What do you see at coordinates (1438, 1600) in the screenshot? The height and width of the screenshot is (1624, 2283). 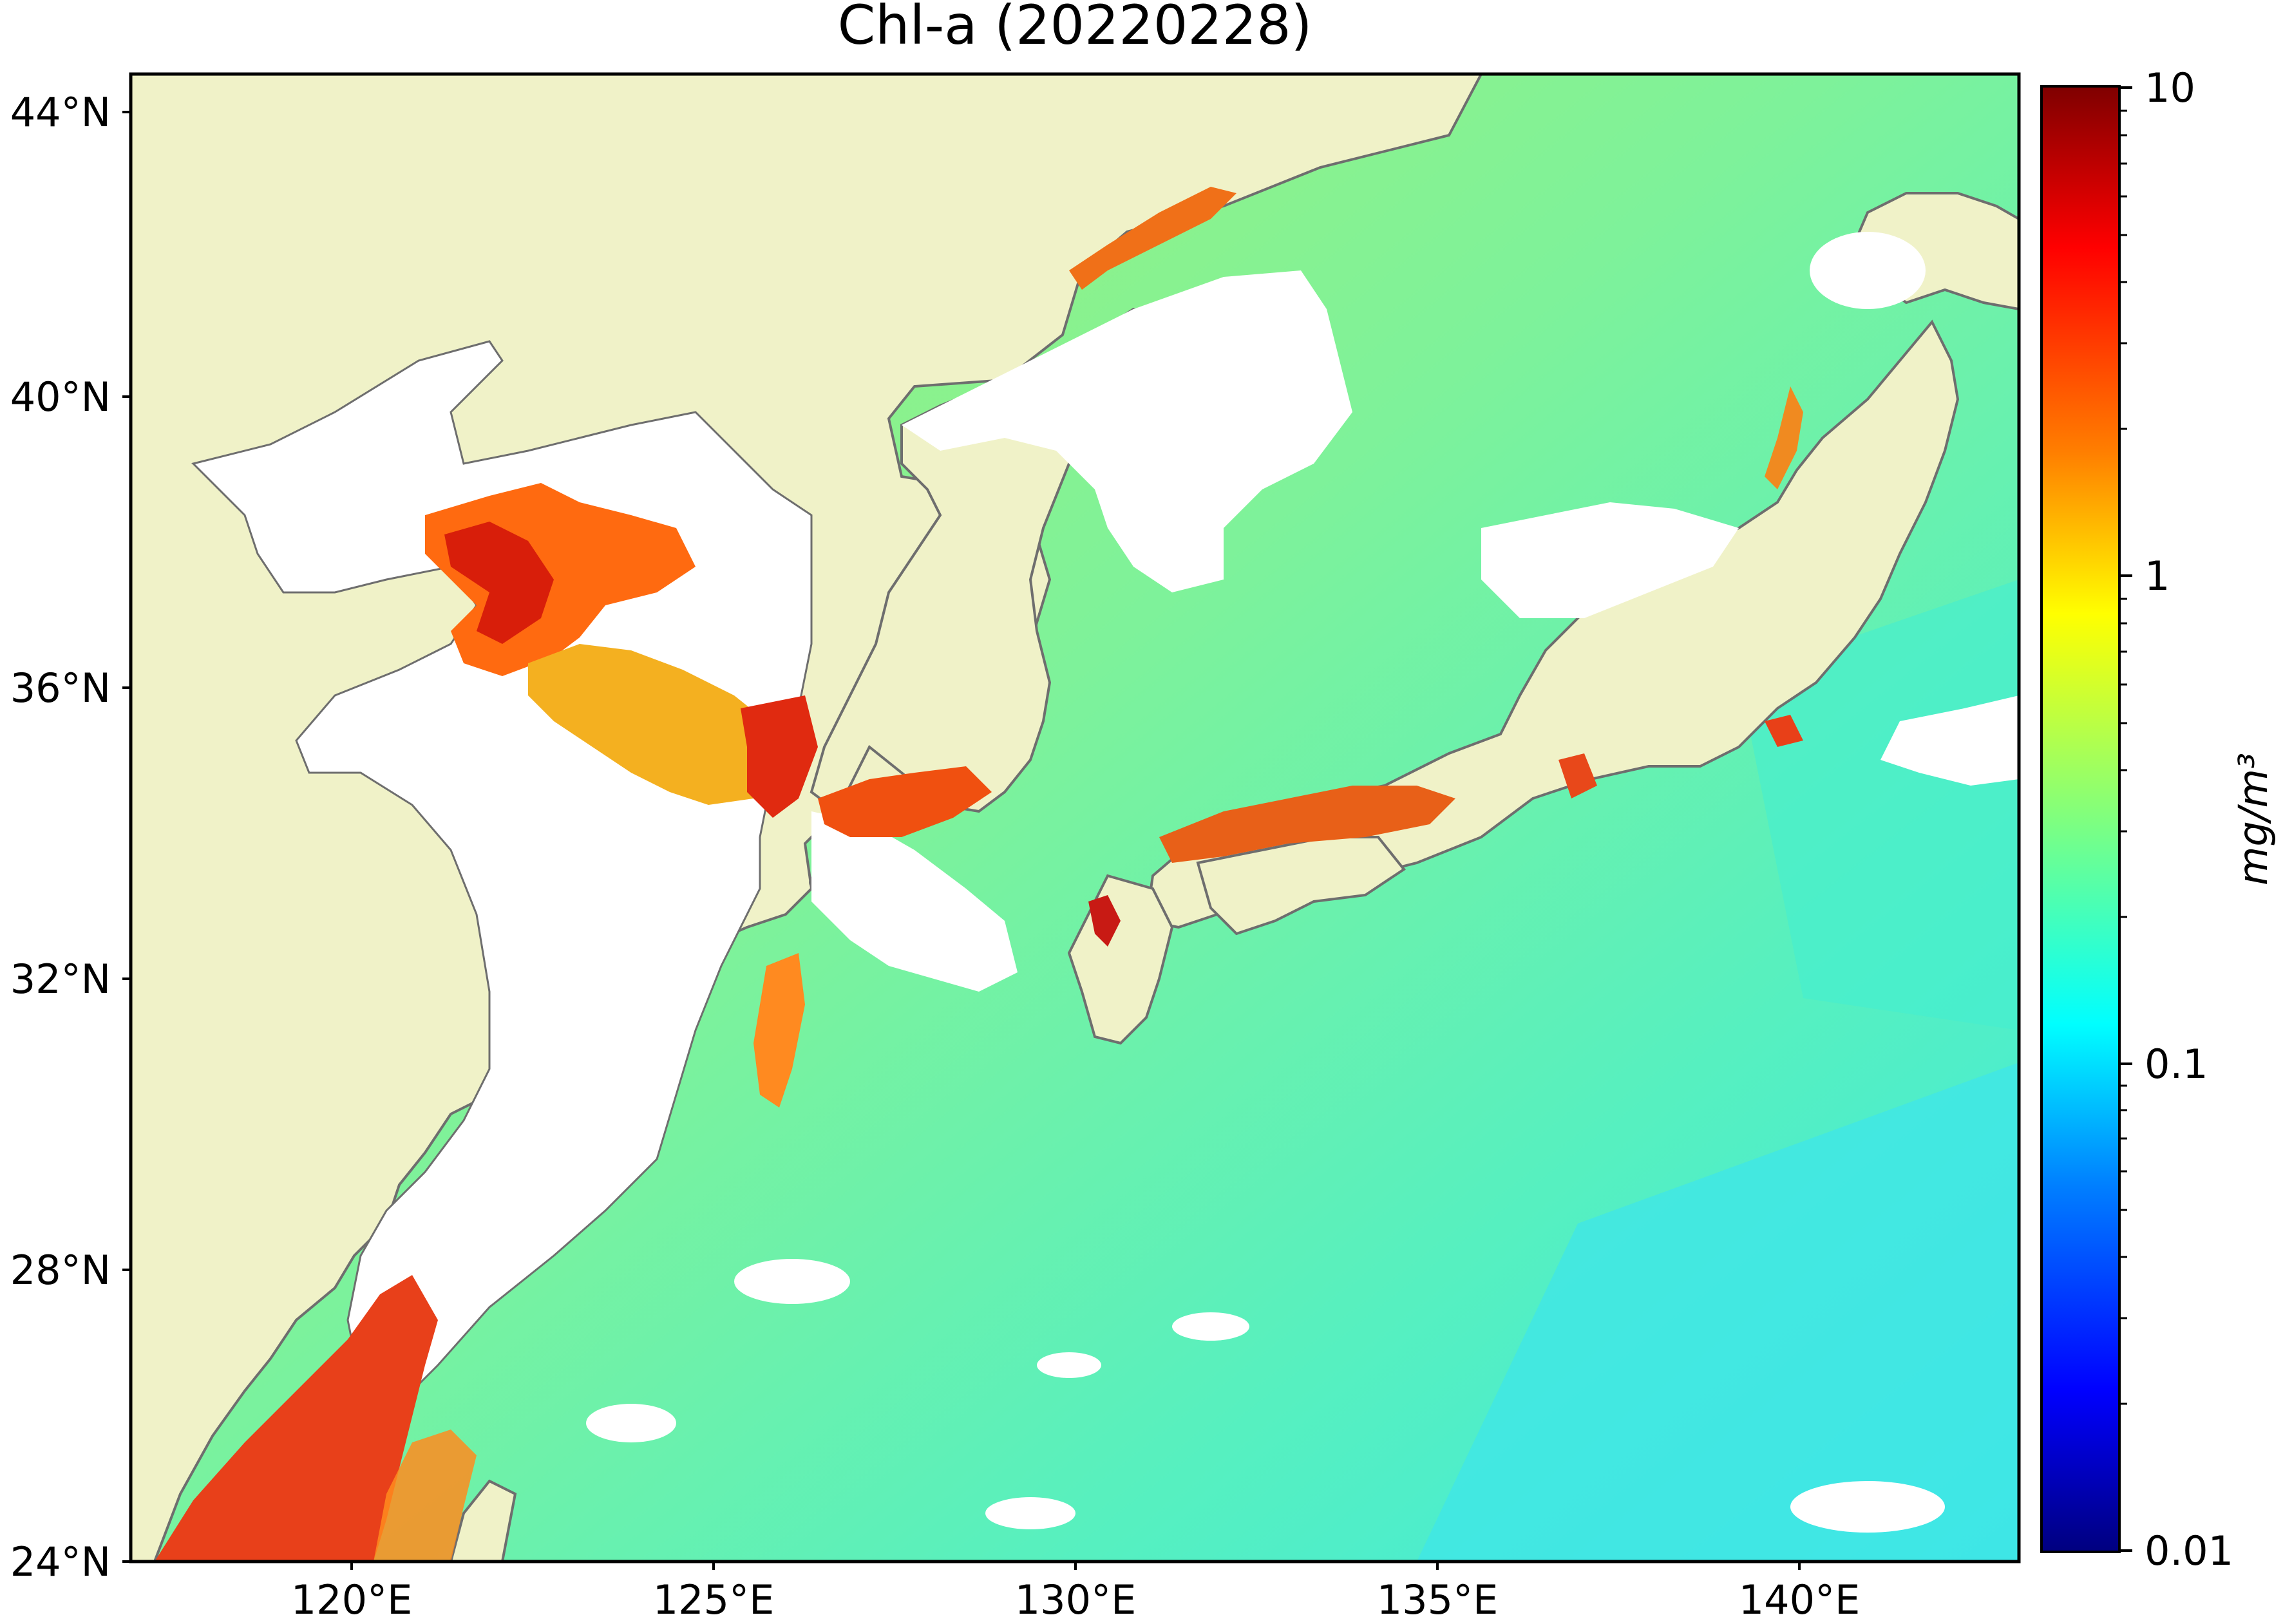 I see `lon-tick-label: 135°E` at bounding box center [1438, 1600].